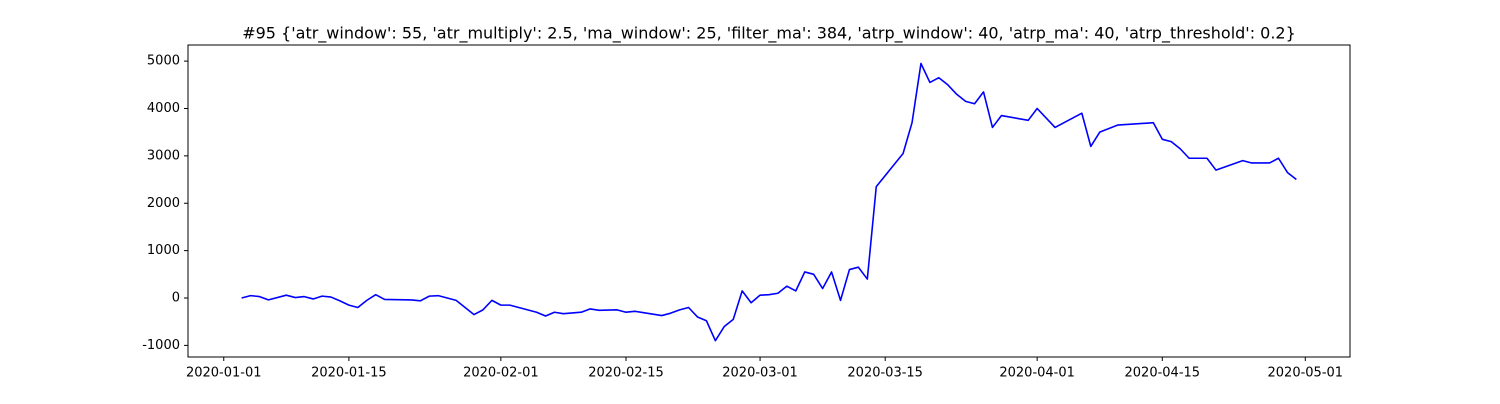 The image size is (1500, 404). I want to click on x-tick-label: 2020-03-15, so click(885, 373).